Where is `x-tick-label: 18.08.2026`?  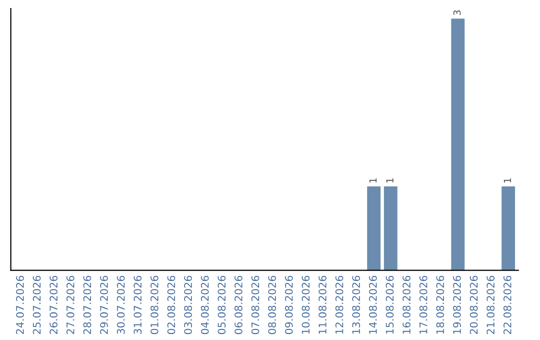 x-tick-label: 18.08.2026 is located at coordinates (440, 305).